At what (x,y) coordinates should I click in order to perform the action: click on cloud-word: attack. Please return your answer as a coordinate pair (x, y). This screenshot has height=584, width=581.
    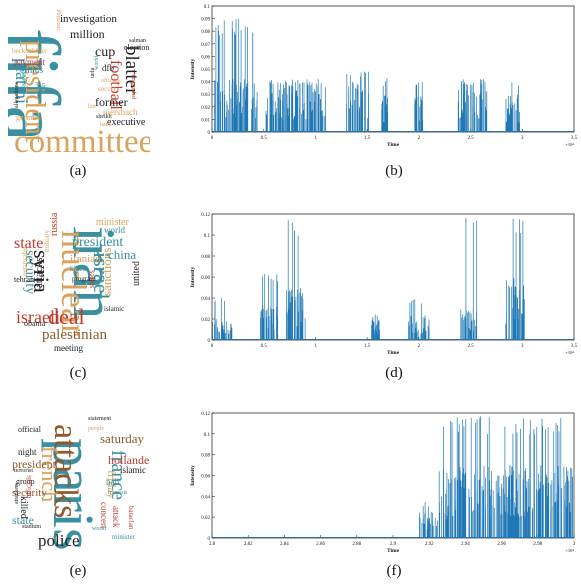
    Looking at the image, I should click on (116, 517).